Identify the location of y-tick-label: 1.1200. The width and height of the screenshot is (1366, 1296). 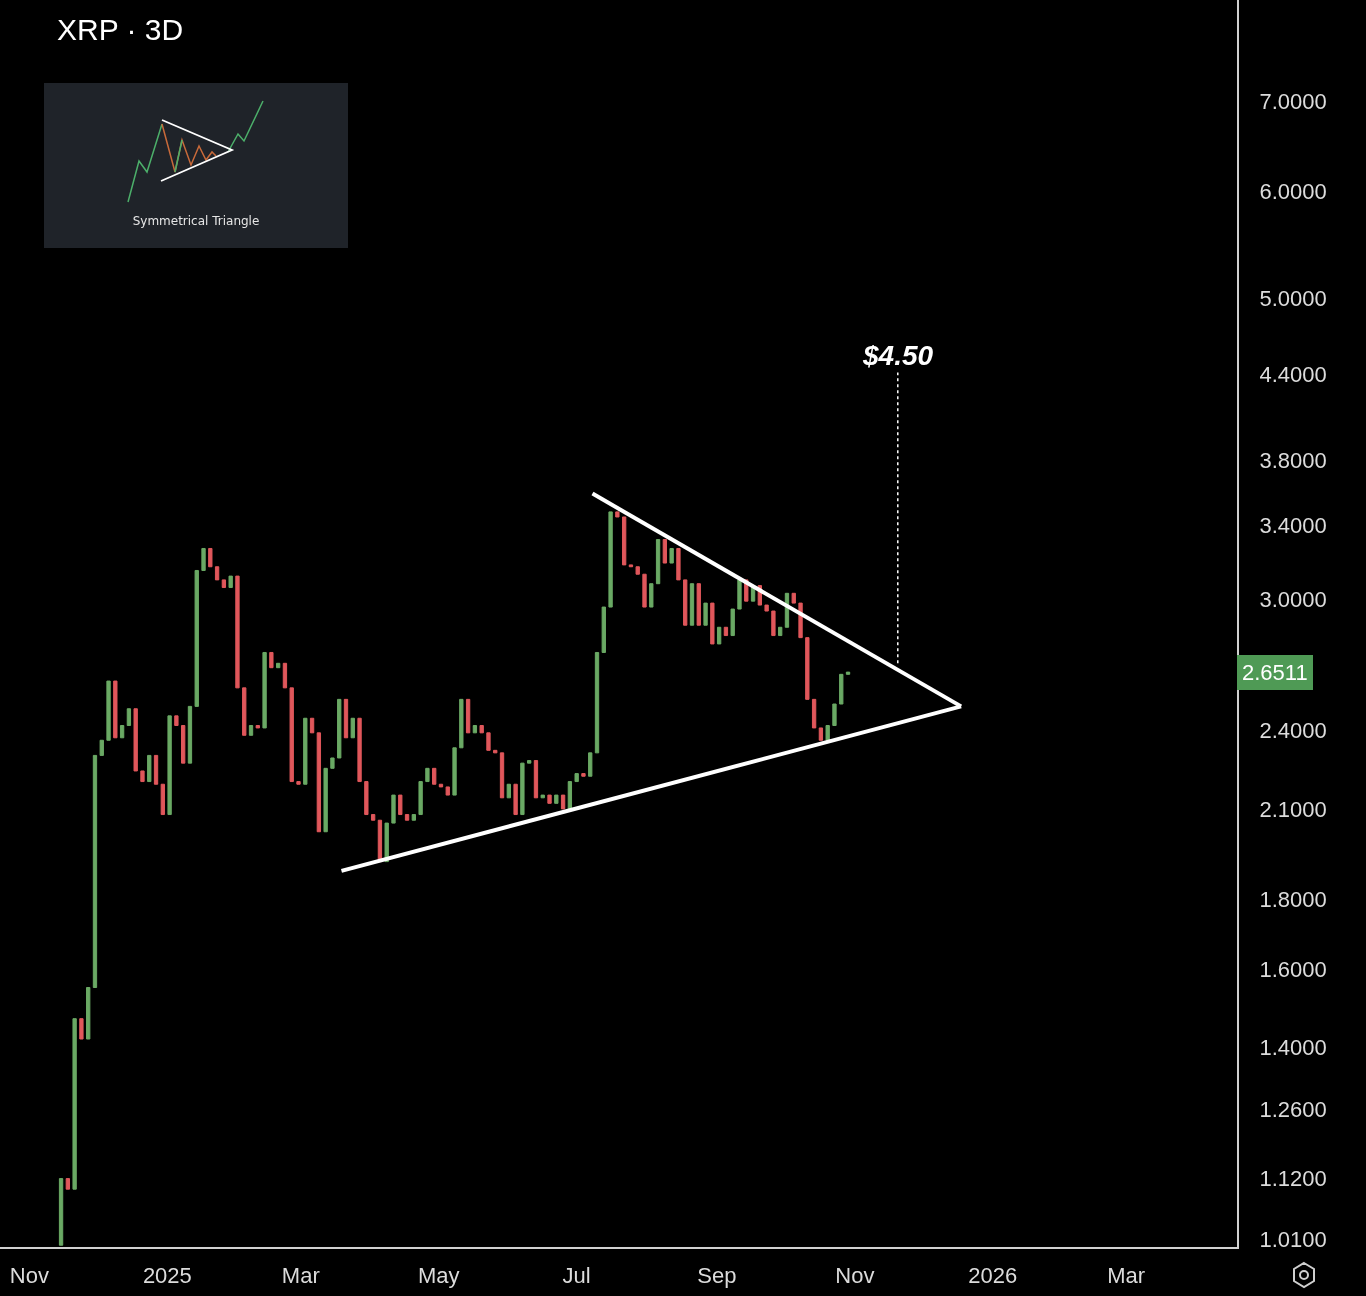
(1293, 1179).